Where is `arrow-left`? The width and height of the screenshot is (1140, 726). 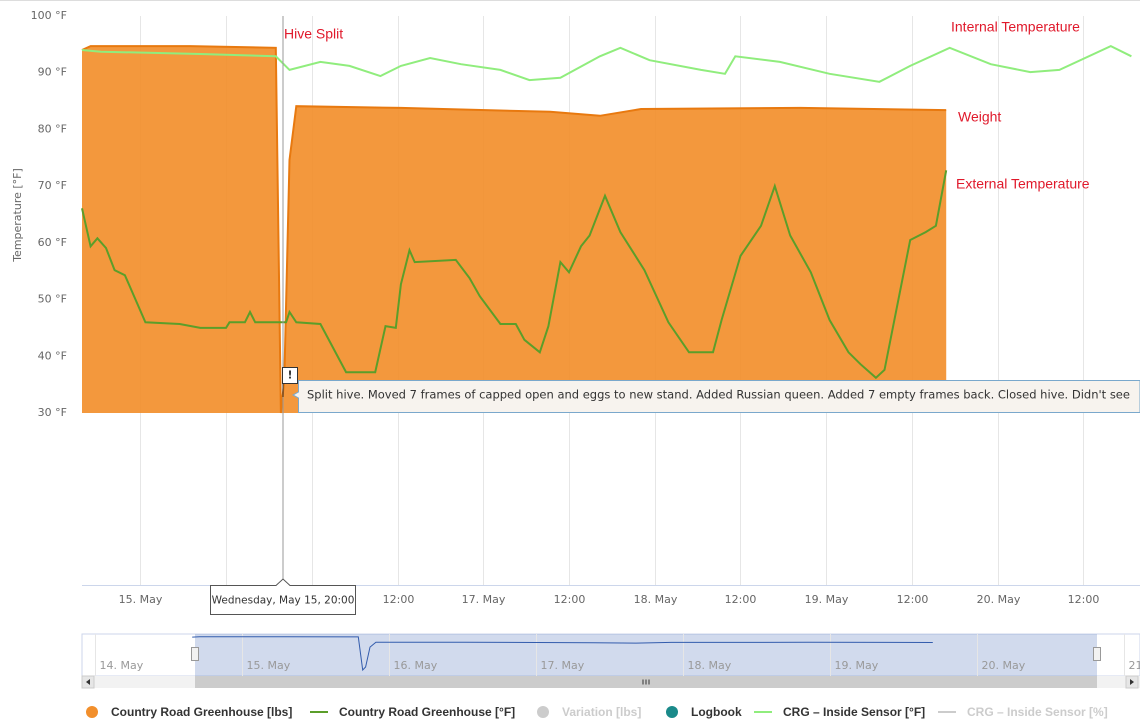 arrow-left is located at coordinates (88, 682).